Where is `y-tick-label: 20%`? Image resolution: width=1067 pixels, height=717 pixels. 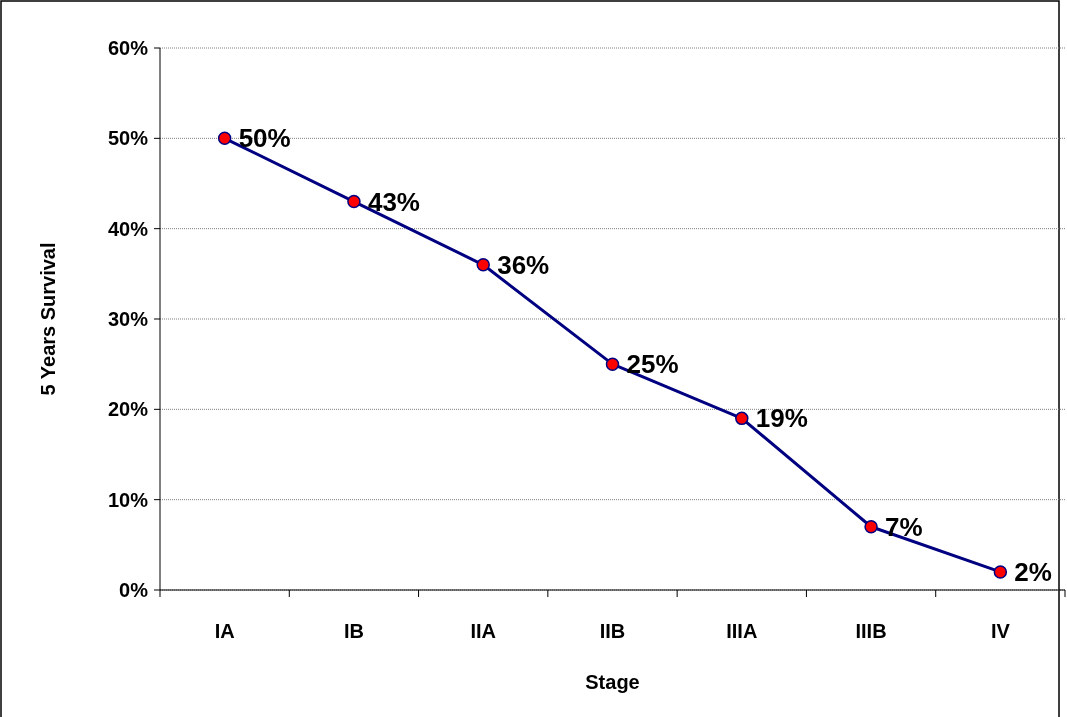 y-tick-label: 20% is located at coordinates (128, 409).